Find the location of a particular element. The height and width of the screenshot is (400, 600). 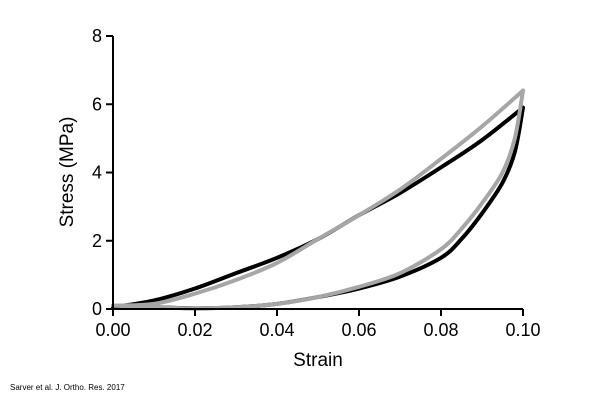

x-tick-label: 0.08 is located at coordinates (440, 330).